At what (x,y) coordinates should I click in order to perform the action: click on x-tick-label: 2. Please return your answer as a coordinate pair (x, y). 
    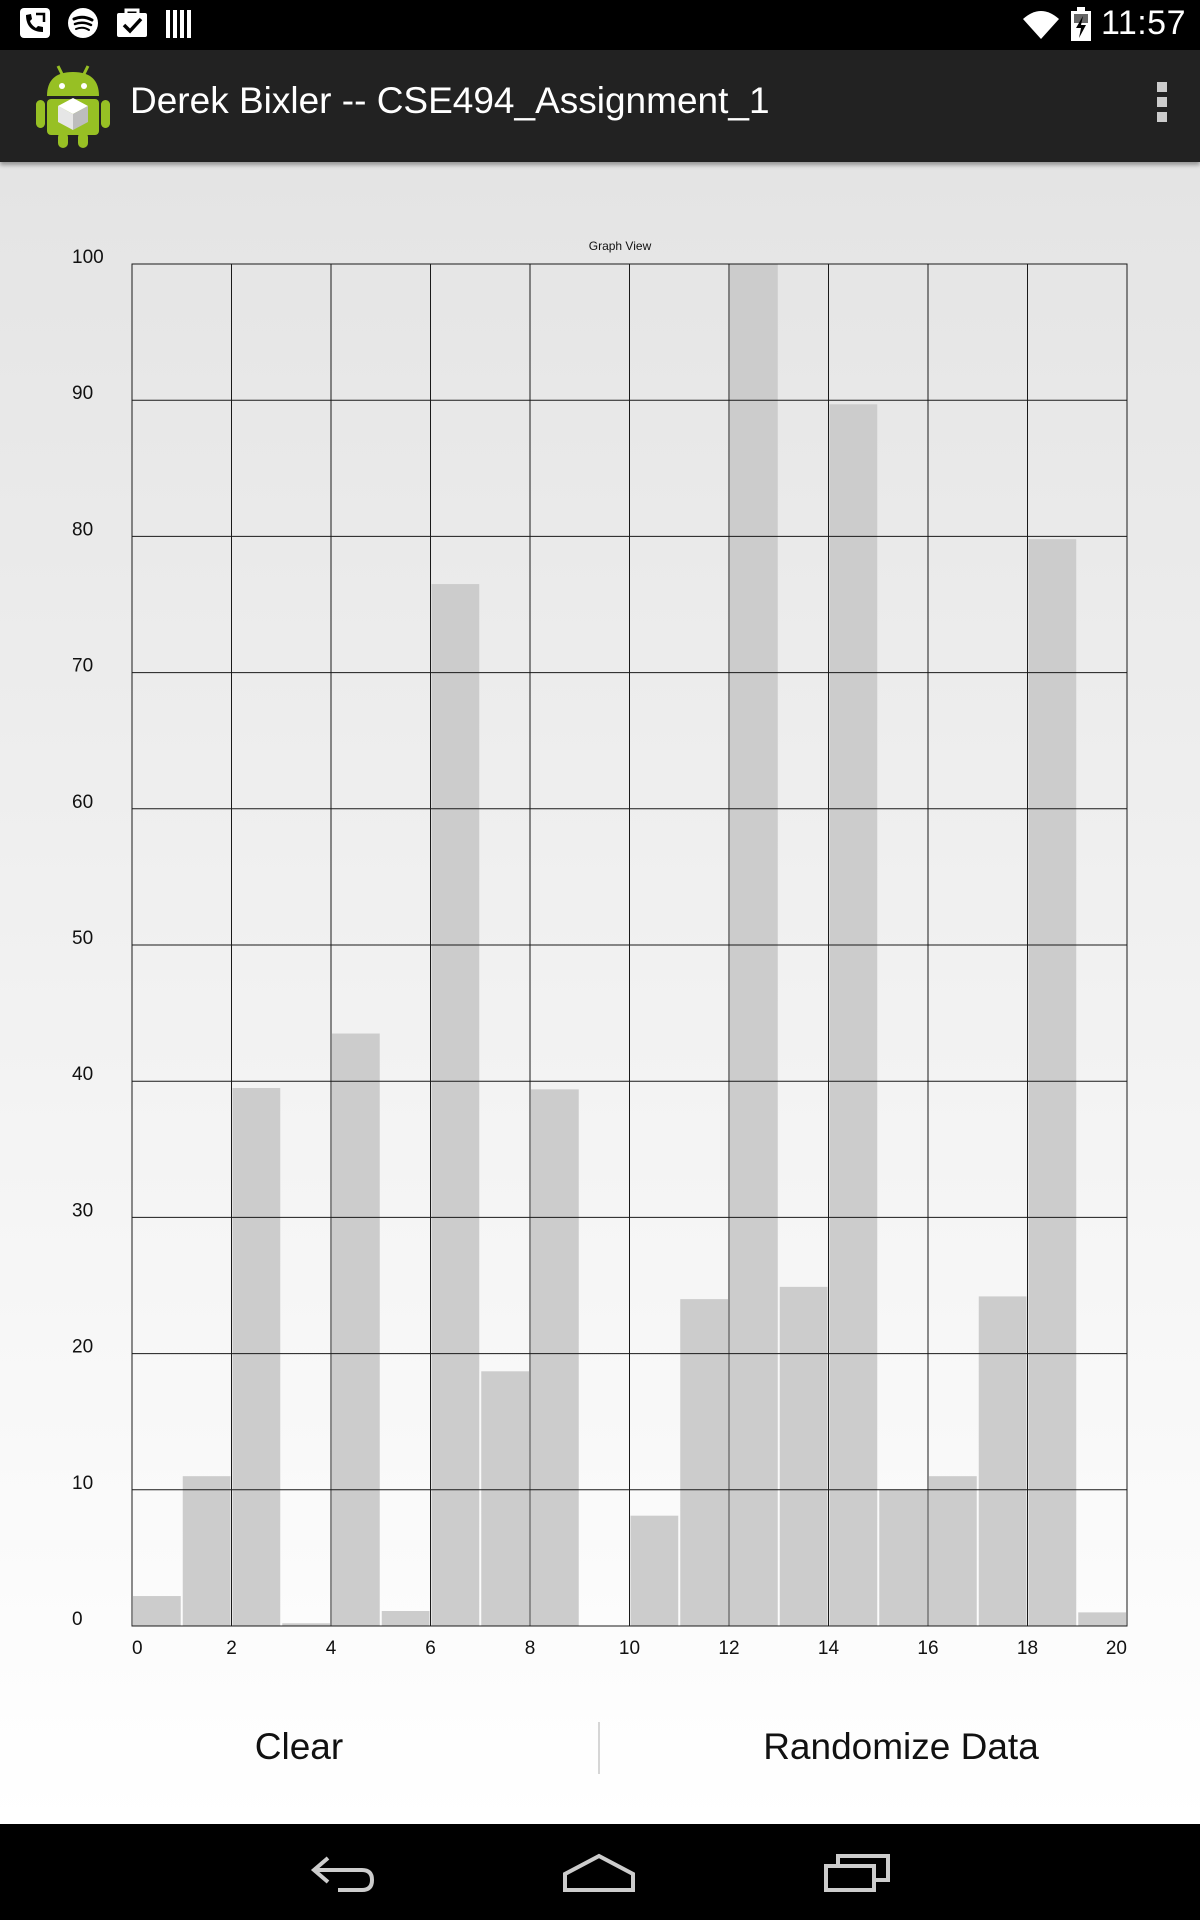
    Looking at the image, I should click on (231, 1648).